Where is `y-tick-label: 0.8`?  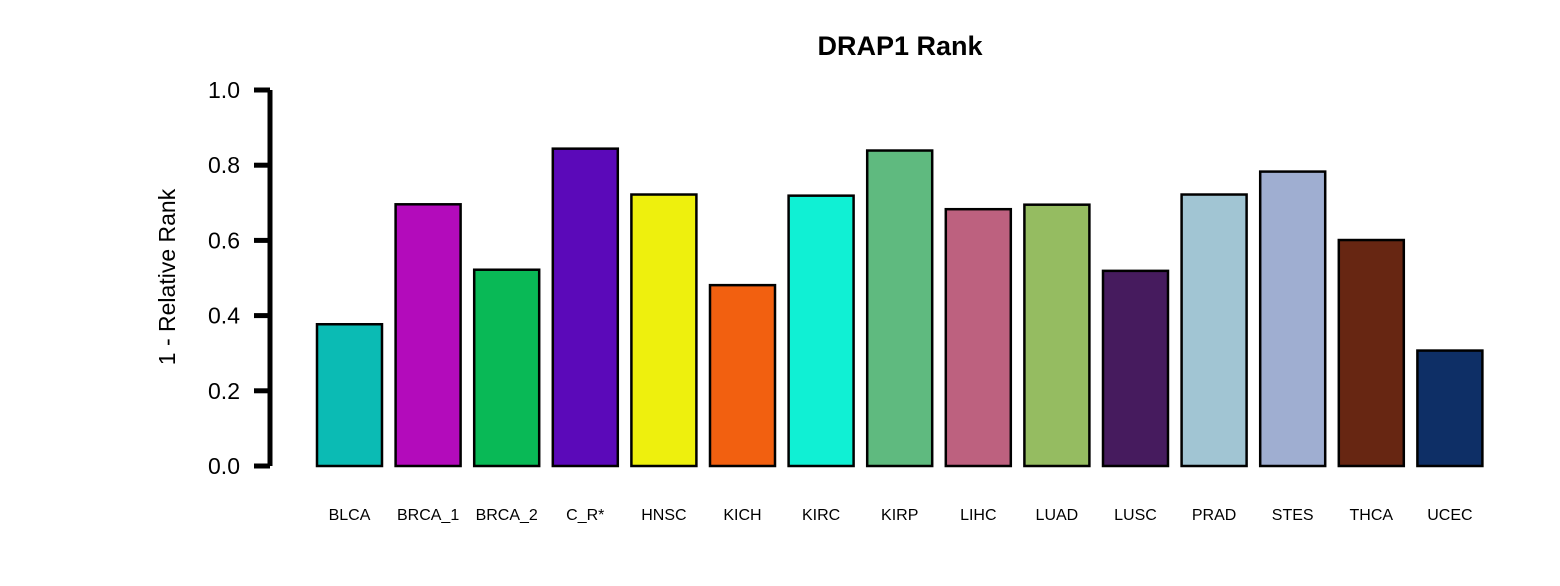
y-tick-label: 0.8 is located at coordinates (224, 165).